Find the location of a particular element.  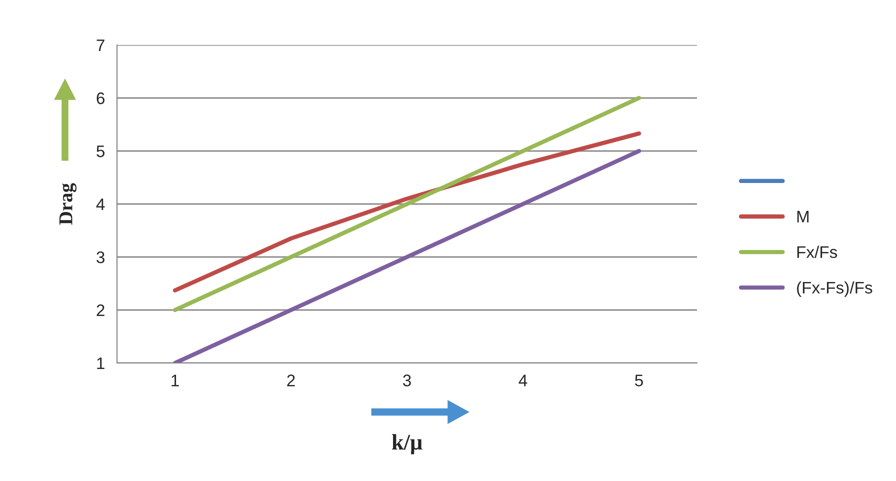

x-tick-label: 3 is located at coordinates (407, 380).